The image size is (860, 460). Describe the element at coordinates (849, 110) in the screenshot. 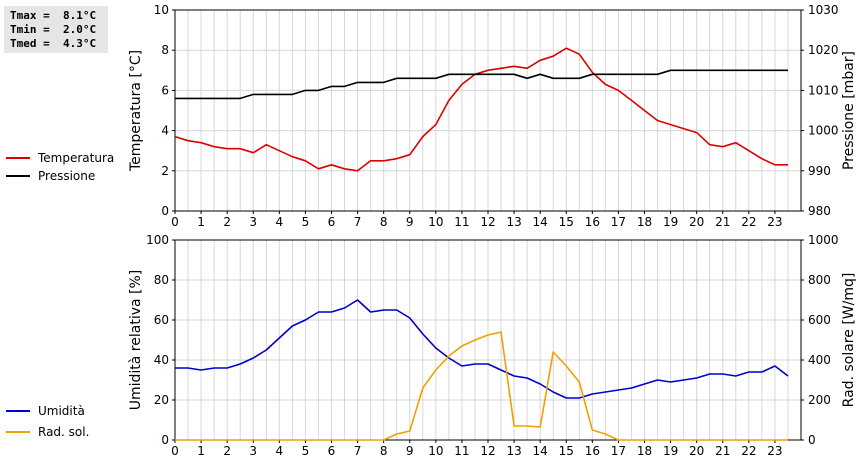

I see `y2-axis-label: Pressione [mbar]` at that location.